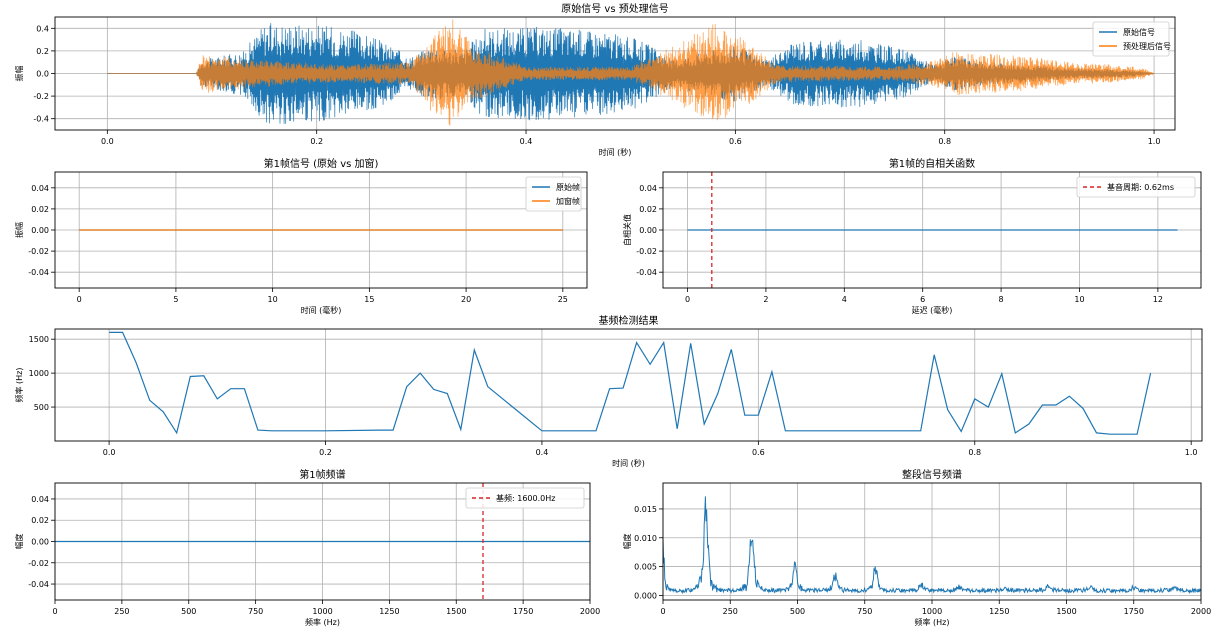 The image size is (1222, 627). Describe the element at coordinates (1066, 611) in the screenshot. I see `x-tick-label: 1500` at that location.